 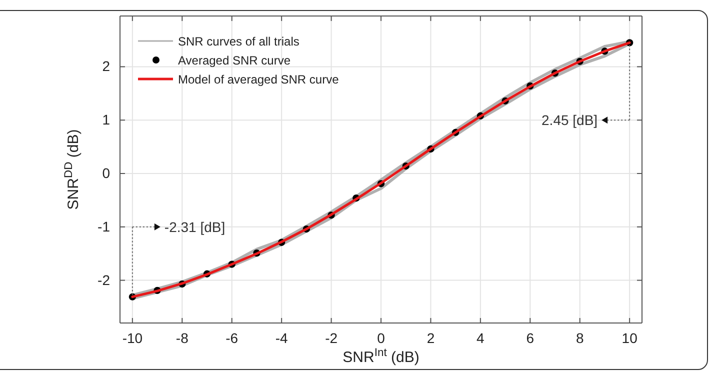 I want to click on annotation: -2.31 [dB], so click(x=195, y=226).